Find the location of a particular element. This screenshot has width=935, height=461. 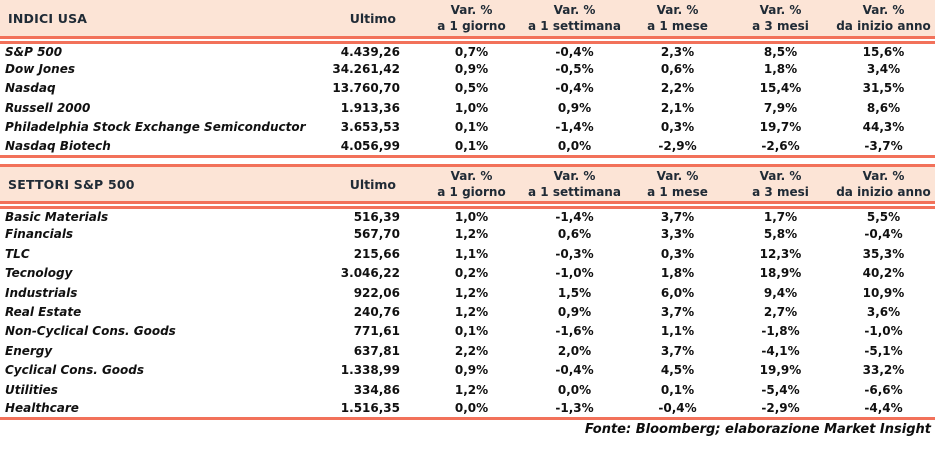

table-row: Financials 567,70 1,2% 0,6% 3,3% 5,8% -0,4% is located at coordinates (467, 234).